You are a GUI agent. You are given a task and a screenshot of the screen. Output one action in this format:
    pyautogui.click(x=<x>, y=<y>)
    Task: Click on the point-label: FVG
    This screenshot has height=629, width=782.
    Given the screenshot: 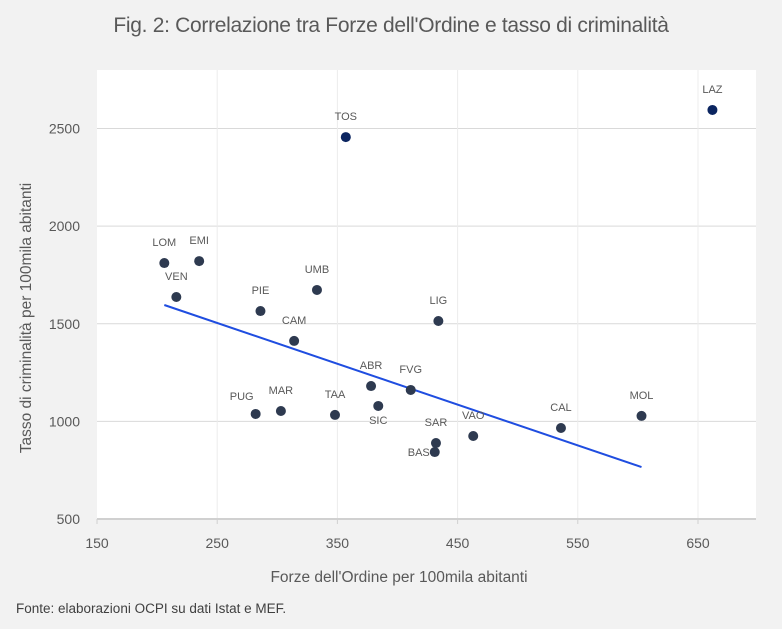 What is the action you would take?
    pyautogui.click(x=410, y=370)
    